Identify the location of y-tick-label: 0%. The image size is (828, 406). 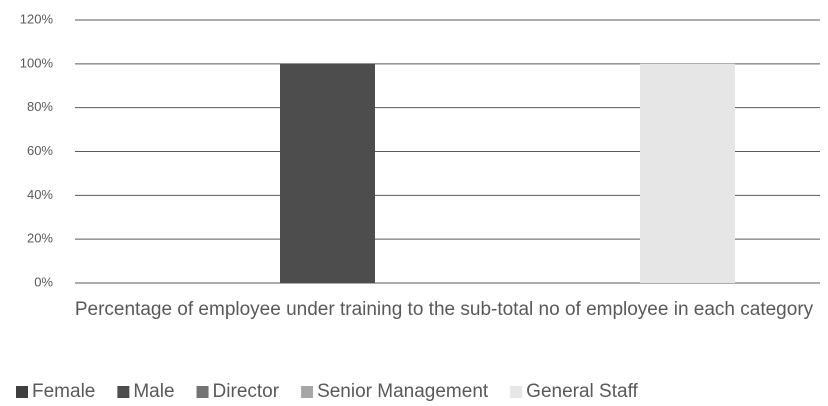
(43, 281).